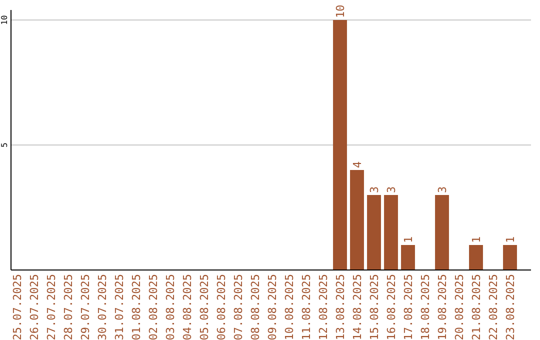 Image resolution: width=540 pixels, height=340 pixels. I want to click on data-label: 4, so click(357, 164).